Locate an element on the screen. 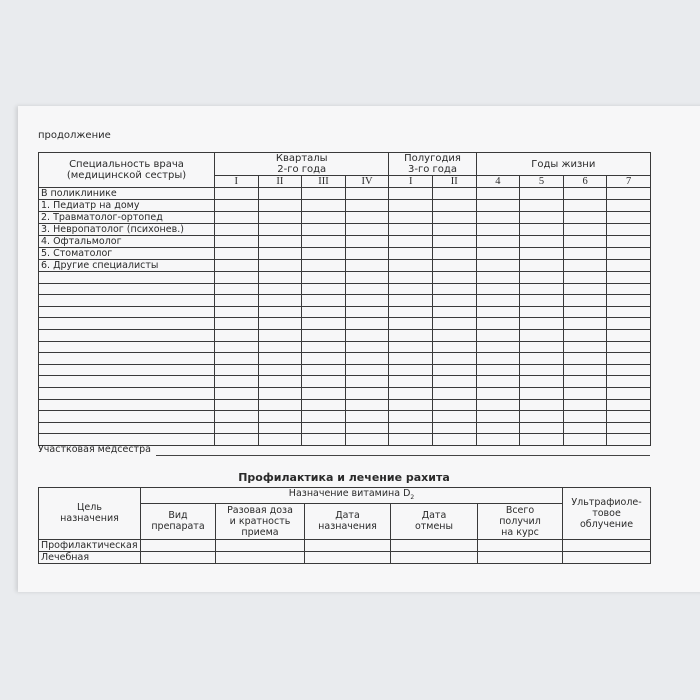 This screenshot has height=700, width=700. row-label: 6. Другие специалисты is located at coordinates (126, 265).